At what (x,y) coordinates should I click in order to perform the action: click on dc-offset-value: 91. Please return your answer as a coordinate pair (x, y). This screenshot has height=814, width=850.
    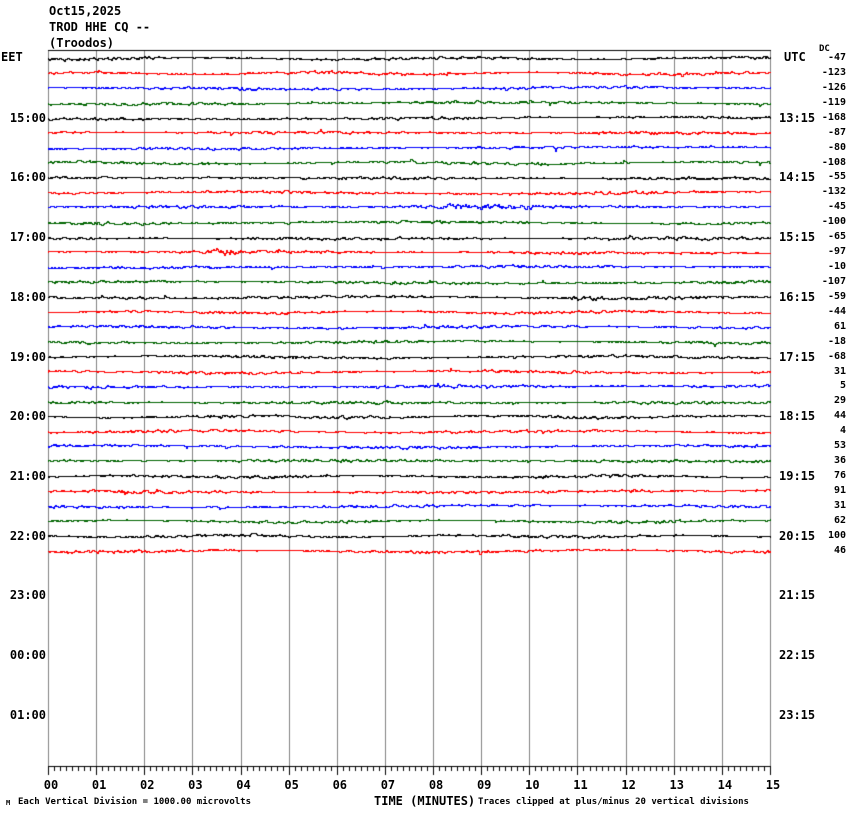
    Looking at the image, I should click on (839, 490).